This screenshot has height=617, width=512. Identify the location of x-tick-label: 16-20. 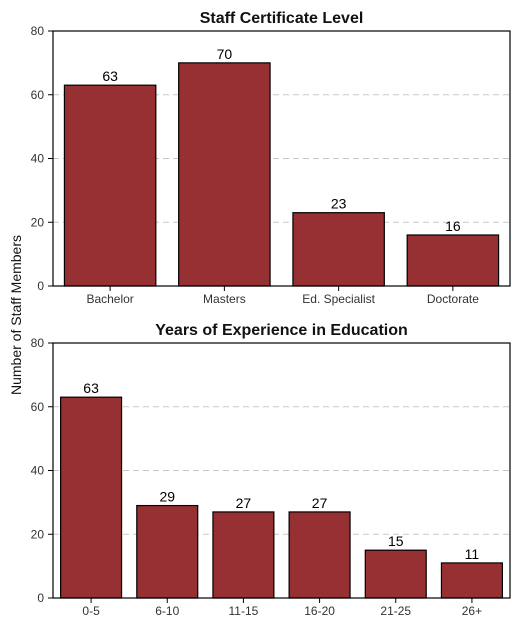
(319, 610).